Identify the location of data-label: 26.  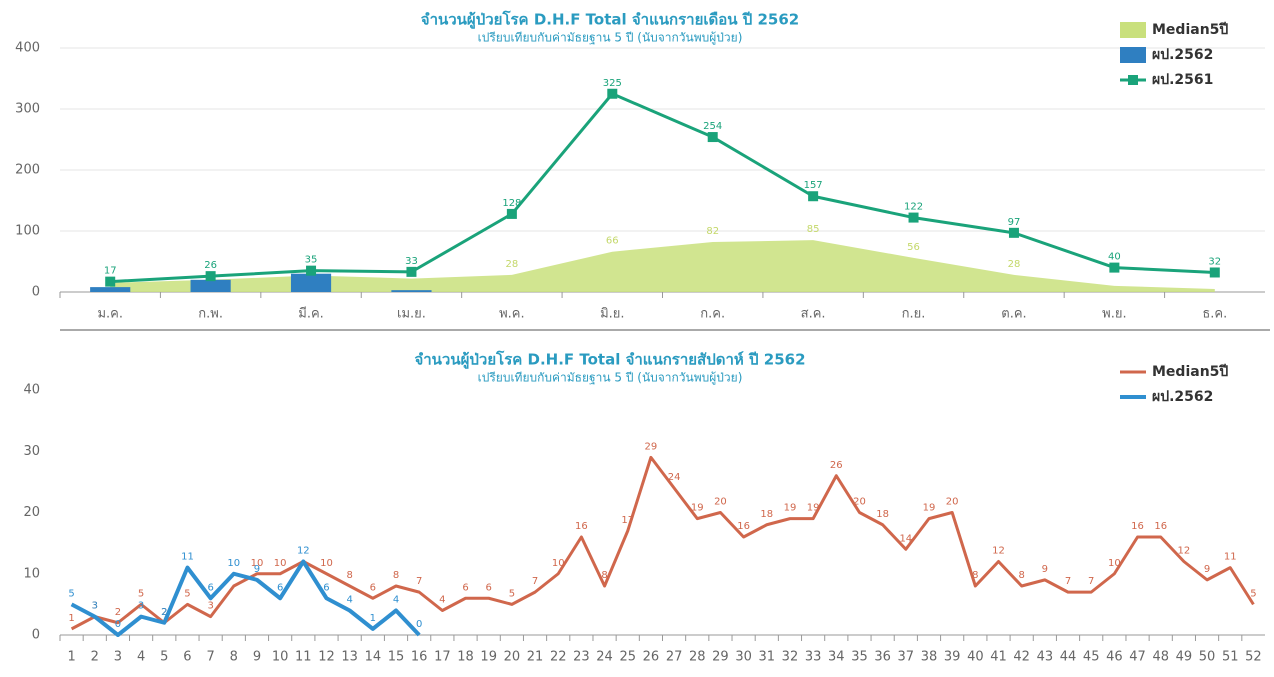
(836, 465).